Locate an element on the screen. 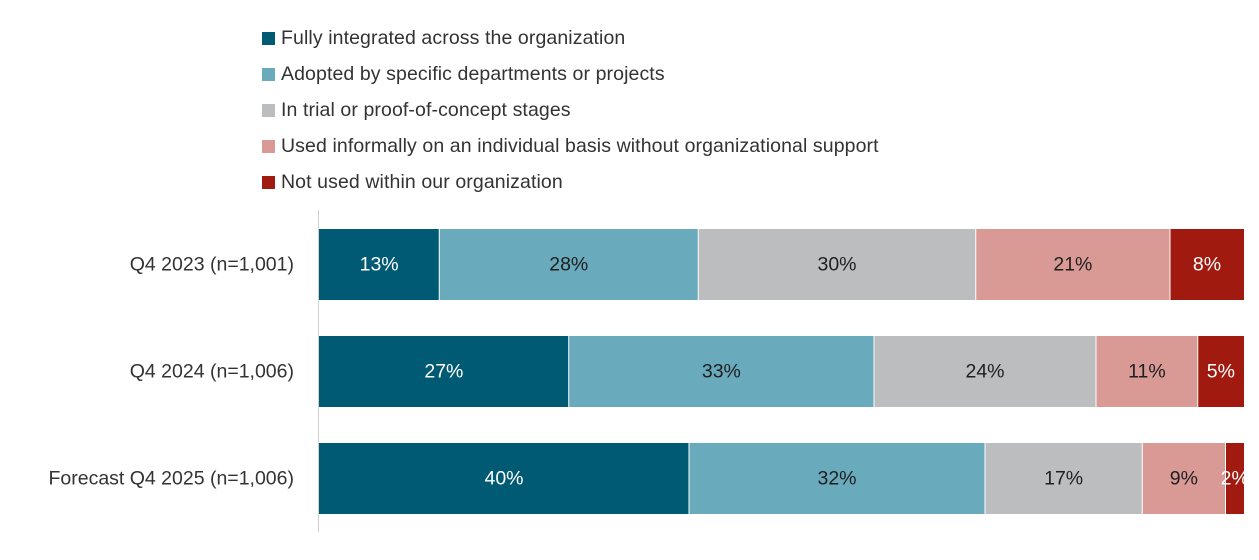 The image size is (1259, 560). data-label: 28% is located at coordinates (568, 265).